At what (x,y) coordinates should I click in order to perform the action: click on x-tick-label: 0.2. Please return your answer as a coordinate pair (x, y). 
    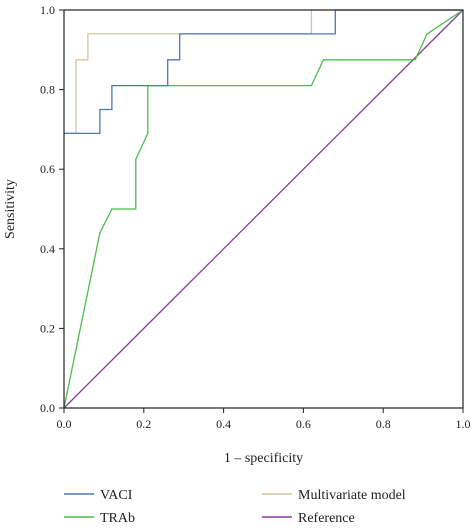
    Looking at the image, I should click on (143, 424).